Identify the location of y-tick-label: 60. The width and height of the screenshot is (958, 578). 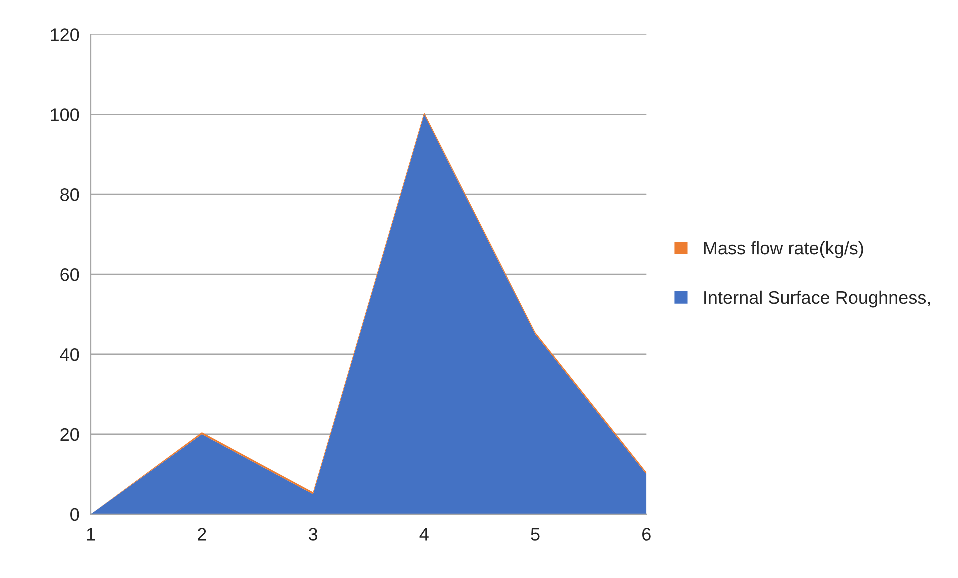
(70, 275).